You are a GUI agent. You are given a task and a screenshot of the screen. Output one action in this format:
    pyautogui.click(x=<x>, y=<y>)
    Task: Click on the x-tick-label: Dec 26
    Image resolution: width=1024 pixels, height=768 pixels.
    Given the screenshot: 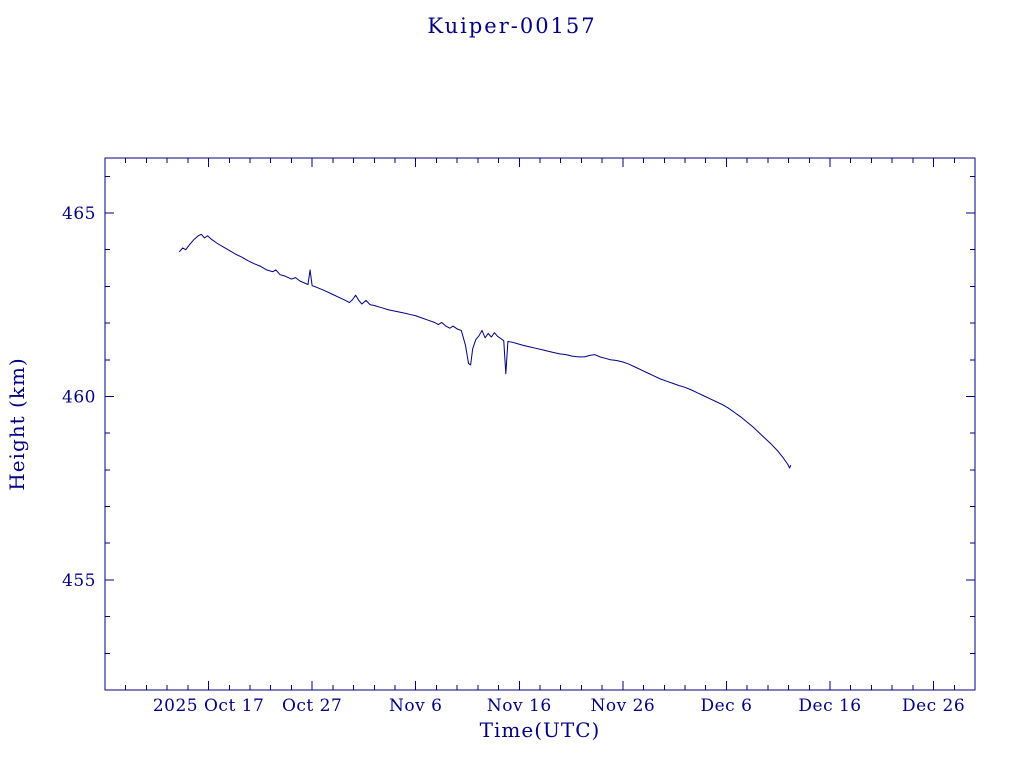 What is the action you would take?
    pyautogui.click(x=933, y=706)
    